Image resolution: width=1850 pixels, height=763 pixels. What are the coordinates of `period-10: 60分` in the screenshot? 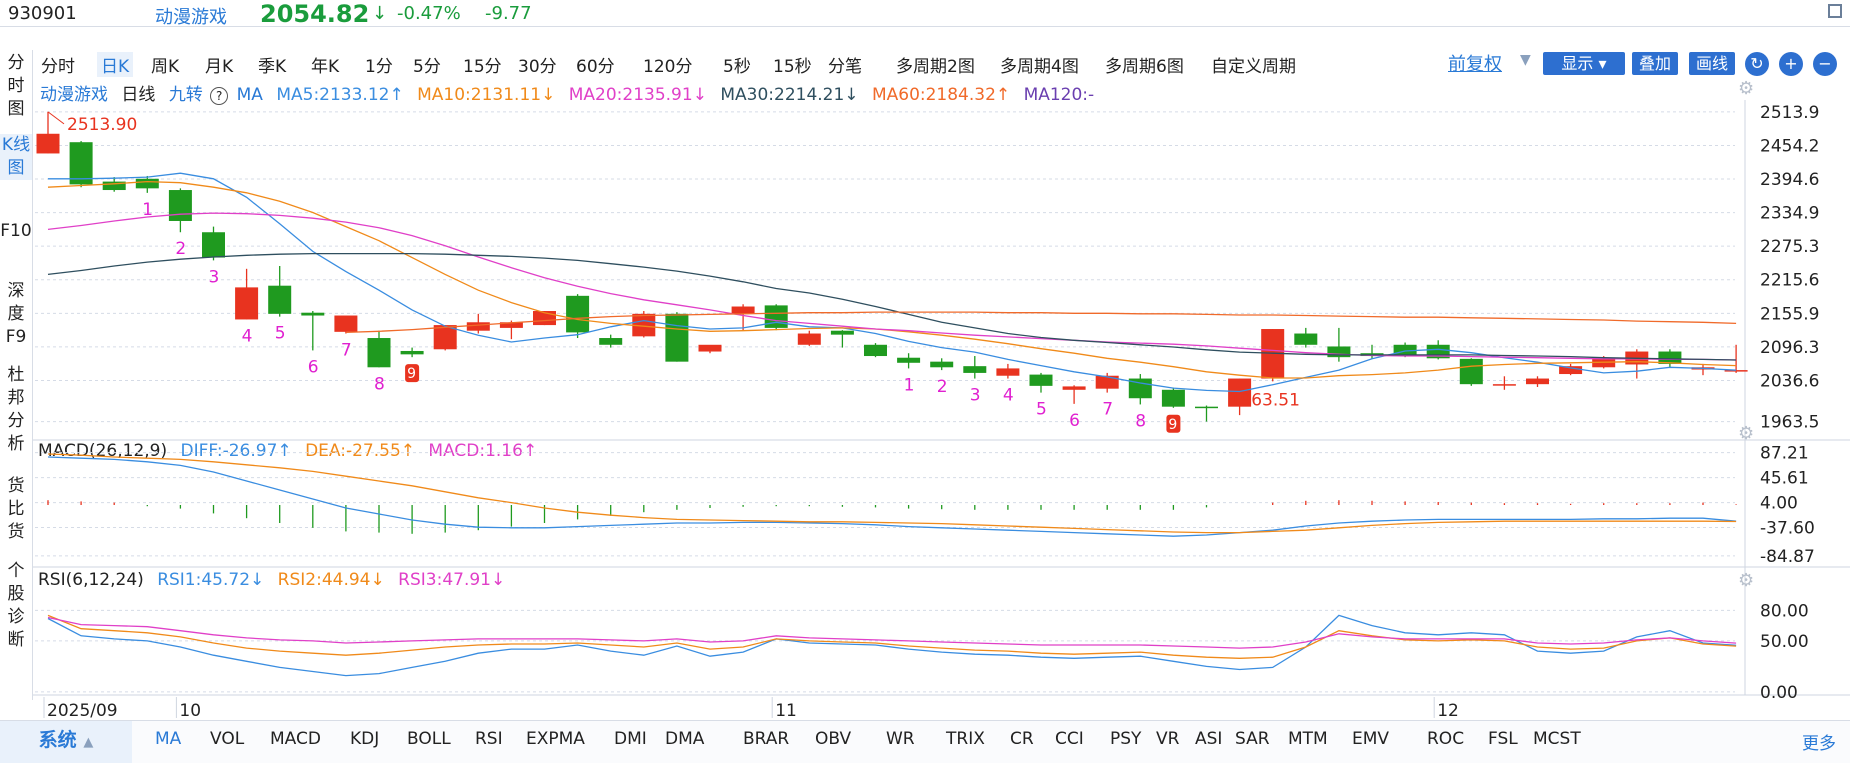 It's located at (595, 67).